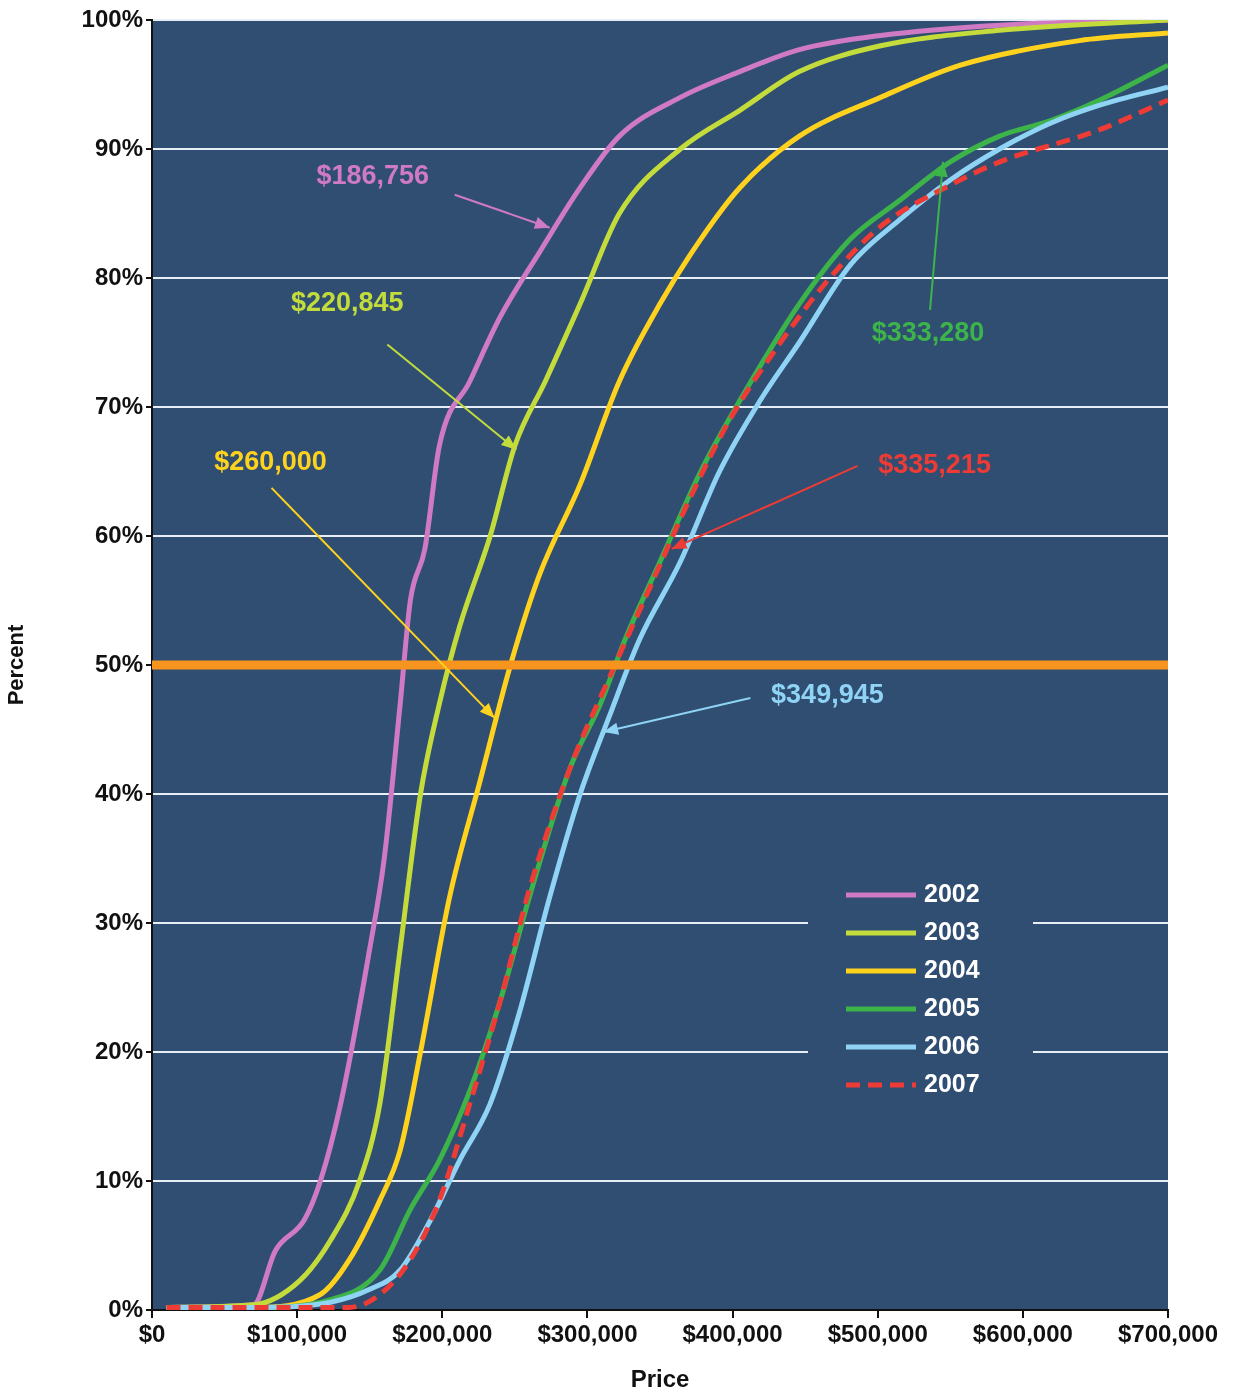 The width and height of the screenshot is (1251, 1395). I want to click on y-tick-label: 30%, so click(118, 921).